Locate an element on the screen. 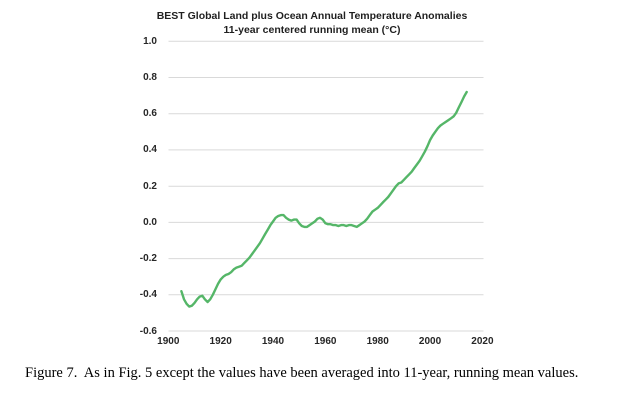 Image resolution: width=640 pixels, height=402 pixels. y-tick-label: -0.4 is located at coordinates (148, 295).